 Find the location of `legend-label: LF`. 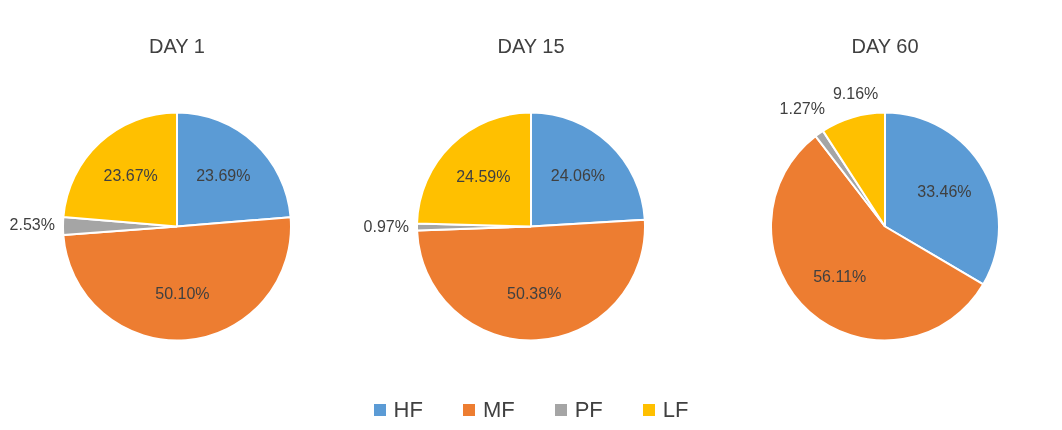

legend-label: LF is located at coordinates (675, 410).